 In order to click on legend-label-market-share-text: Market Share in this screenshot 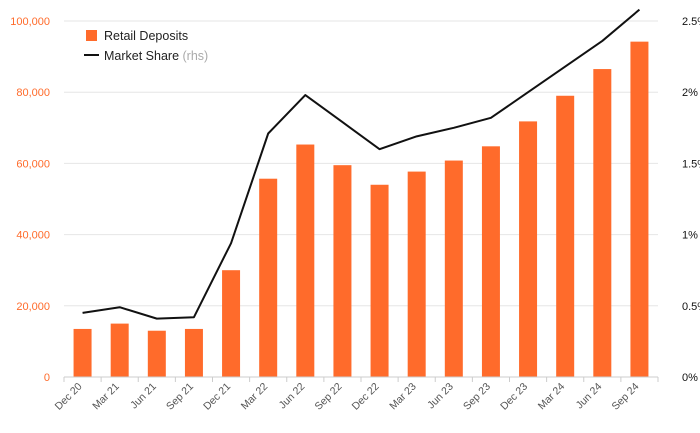, I will do `click(141, 56)`.